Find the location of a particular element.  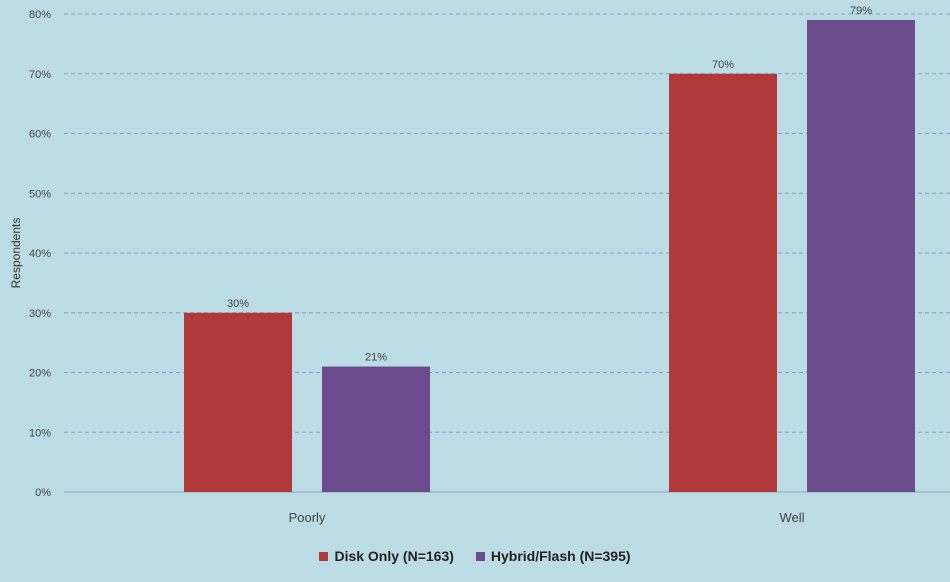

legend-label-disk-only: Disk Only (N=163) is located at coordinates (394, 556).